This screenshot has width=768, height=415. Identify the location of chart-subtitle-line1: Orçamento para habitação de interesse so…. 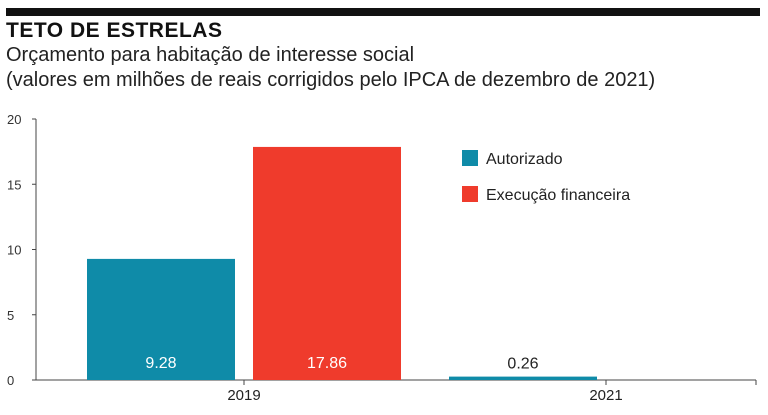
(210, 55).